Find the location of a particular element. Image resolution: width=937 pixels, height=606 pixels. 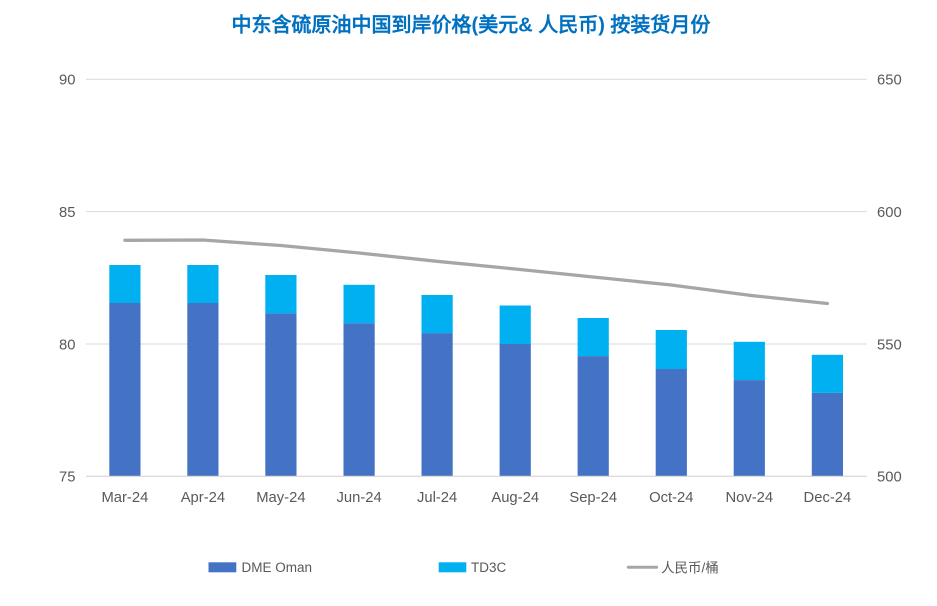

svg-text: DME Oman is located at coordinates (277, 567).